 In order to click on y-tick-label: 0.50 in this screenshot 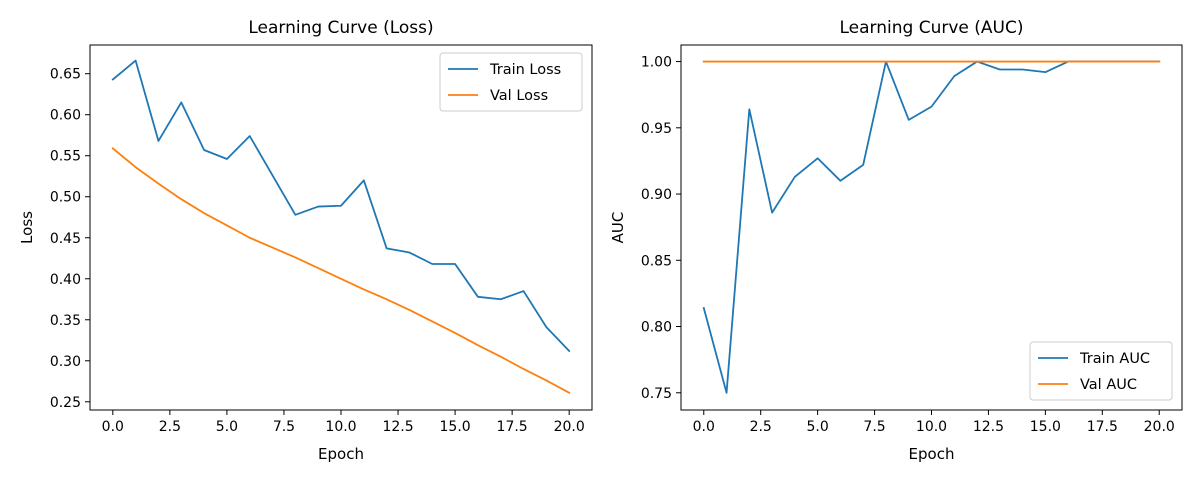, I will do `click(65, 198)`.